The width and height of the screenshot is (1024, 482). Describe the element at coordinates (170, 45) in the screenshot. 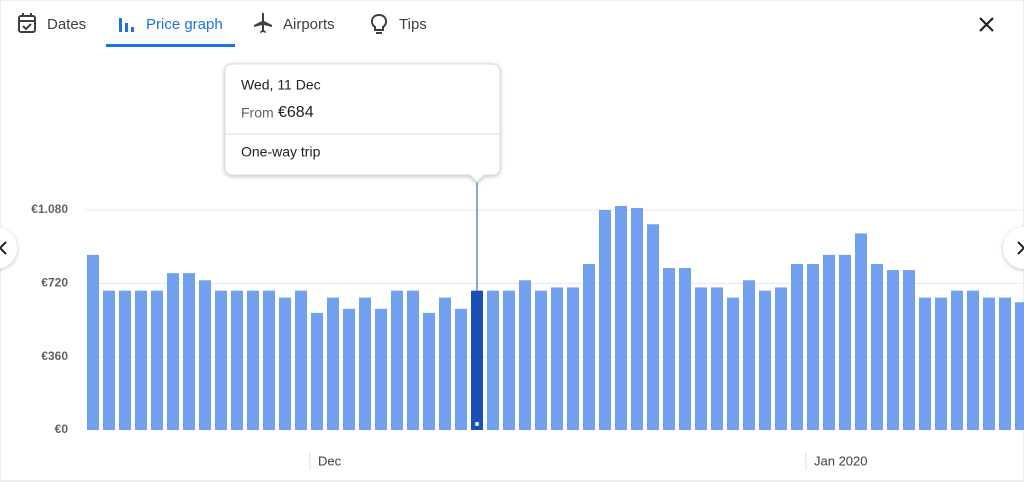

I see `active-tab-indicator` at that location.